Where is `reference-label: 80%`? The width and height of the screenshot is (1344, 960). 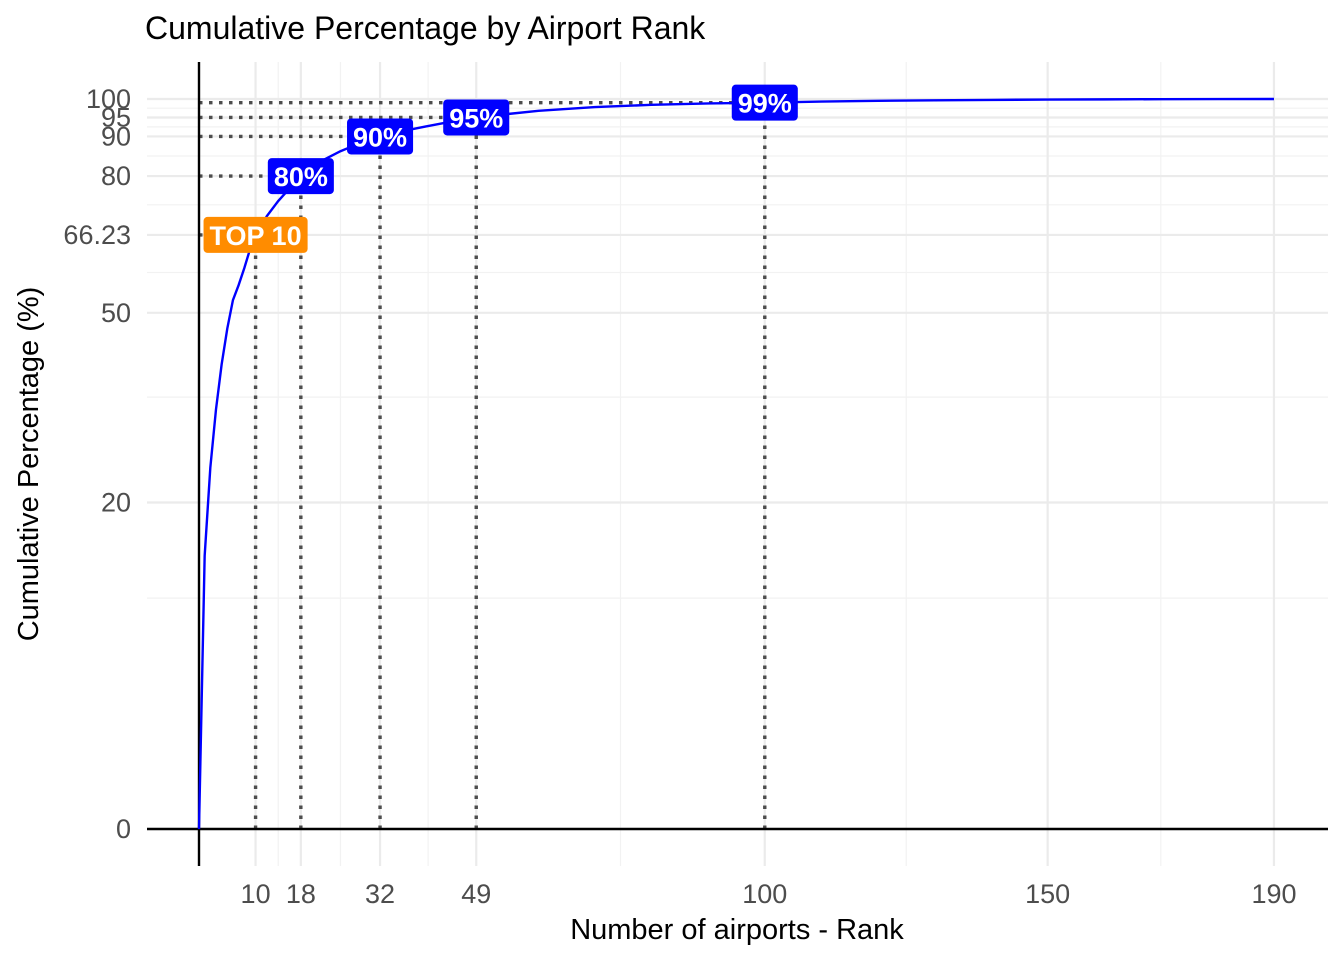
reference-label: 80% is located at coordinates (300, 176).